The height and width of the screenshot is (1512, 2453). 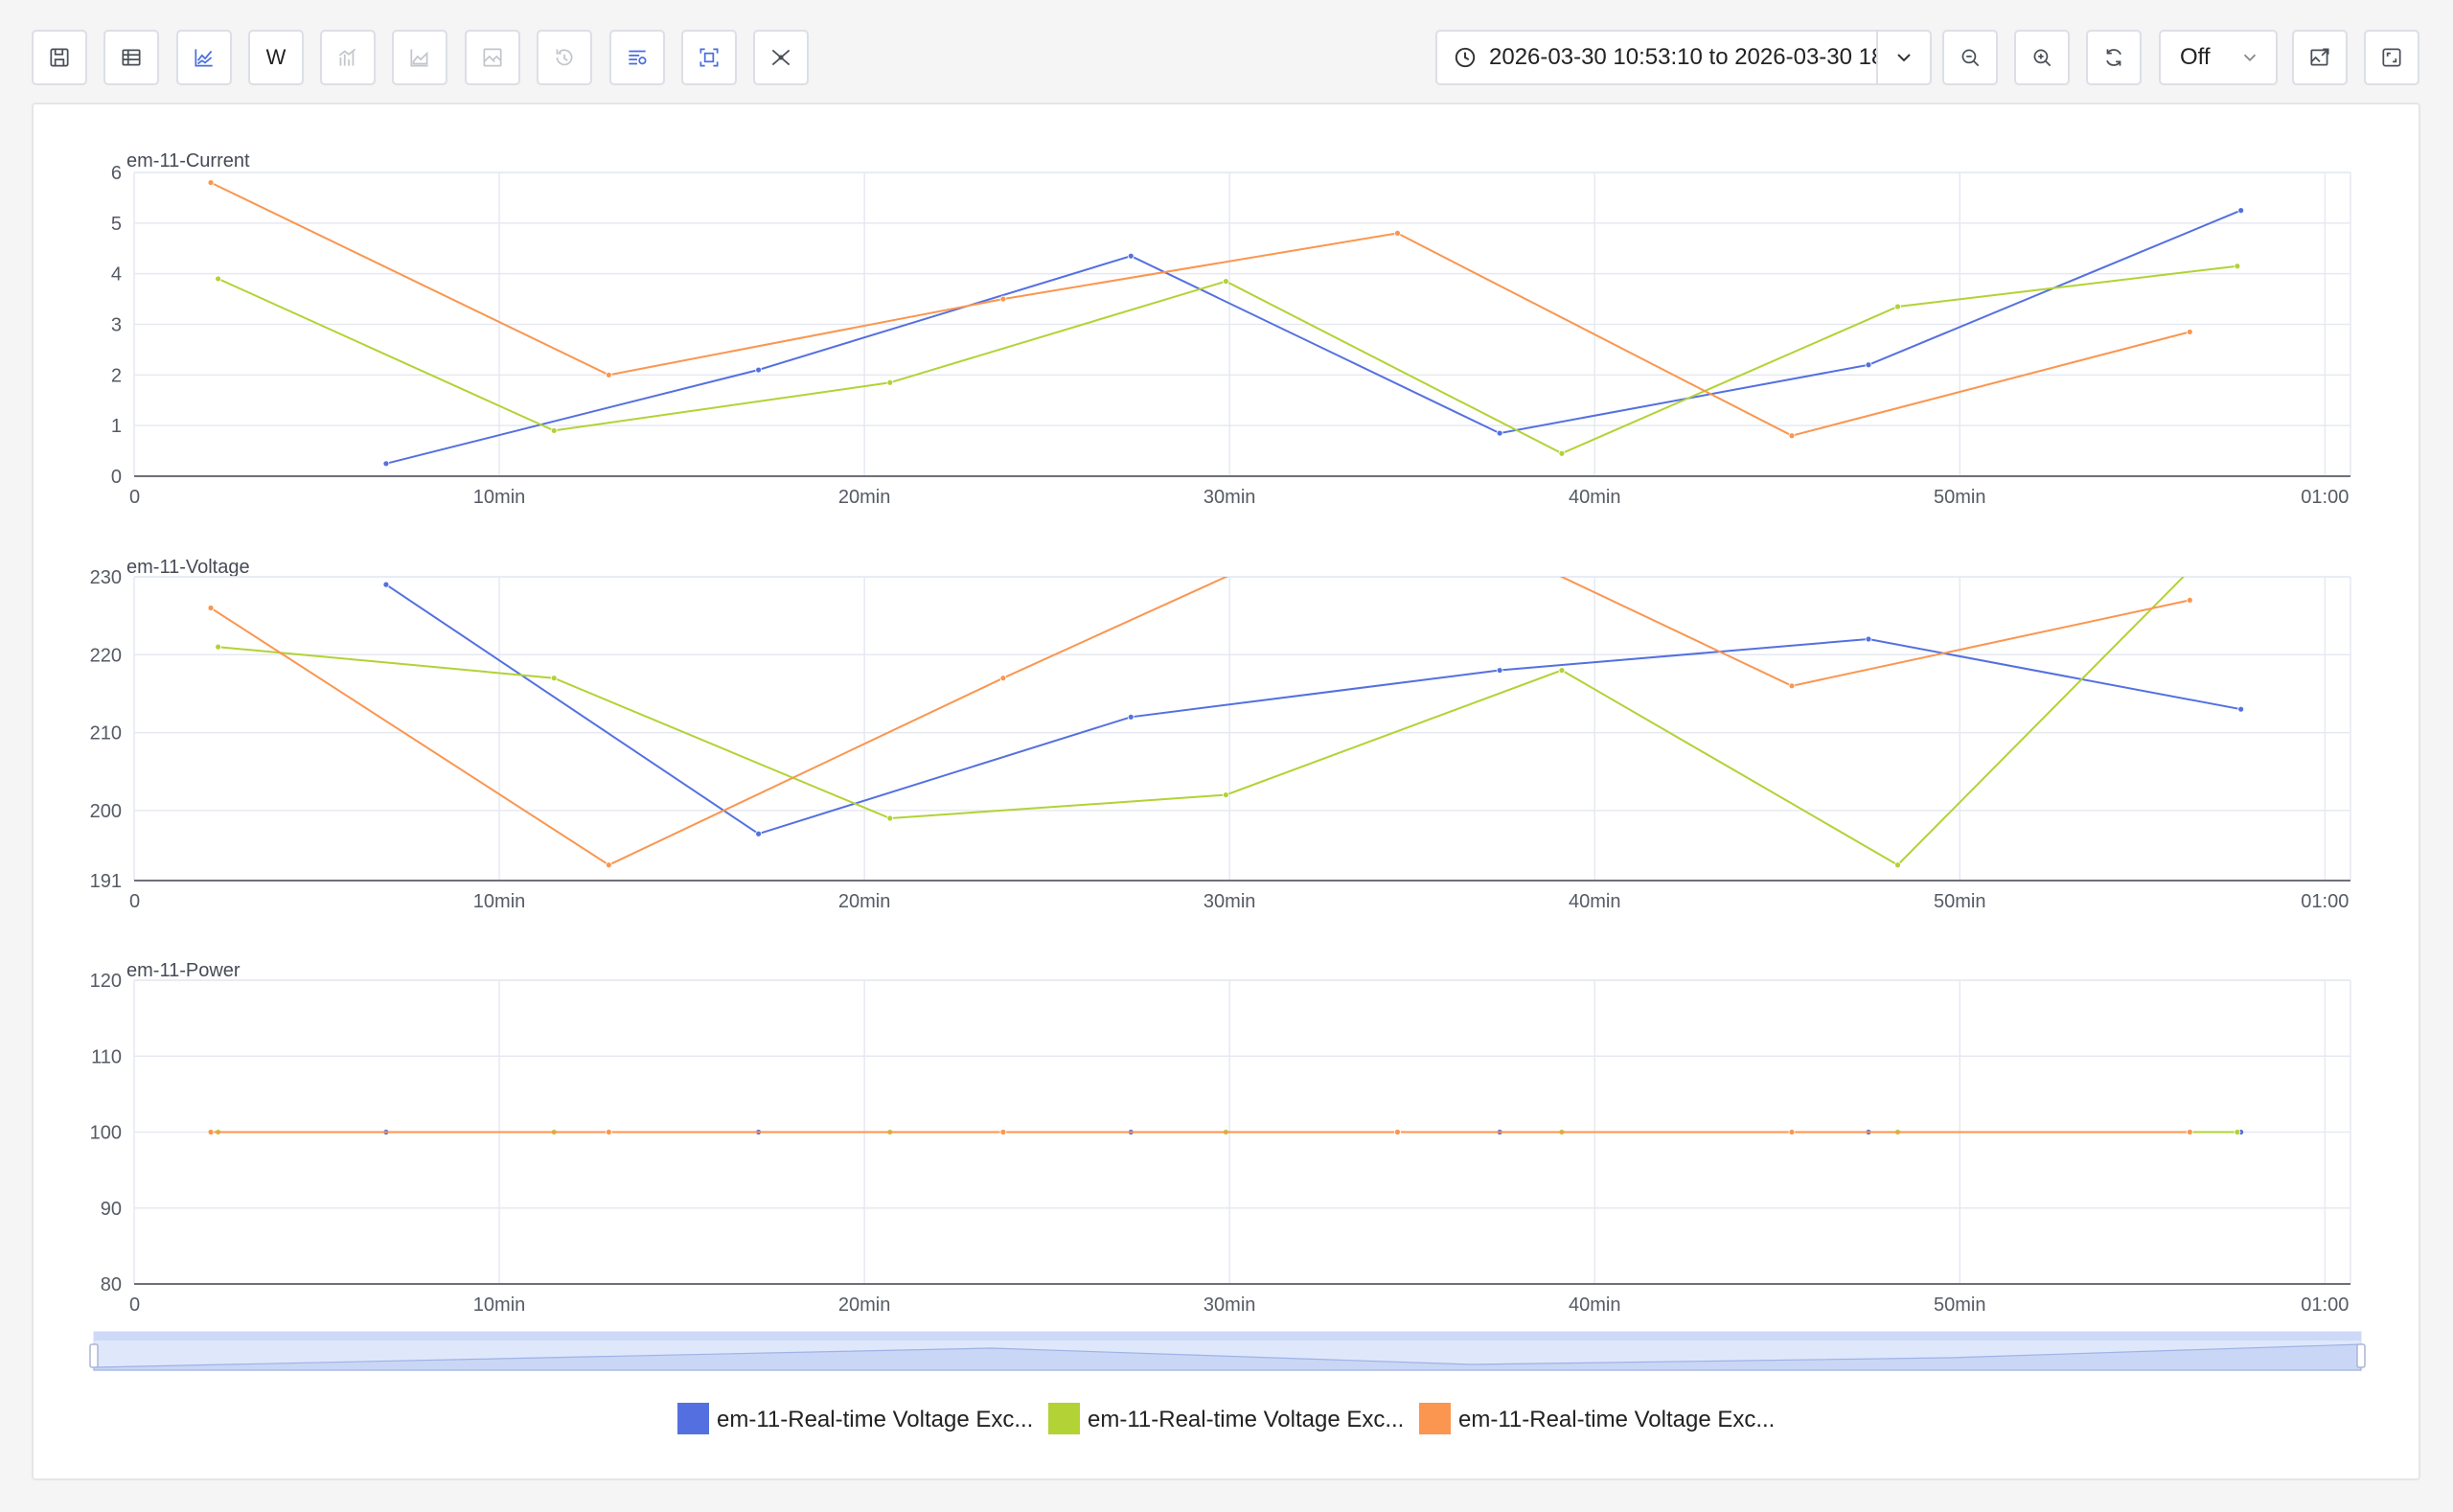 What do you see at coordinates (106, 1056) in the screenshot?
I see `y-tick-label: 110` at bounding box center [106, 1056].